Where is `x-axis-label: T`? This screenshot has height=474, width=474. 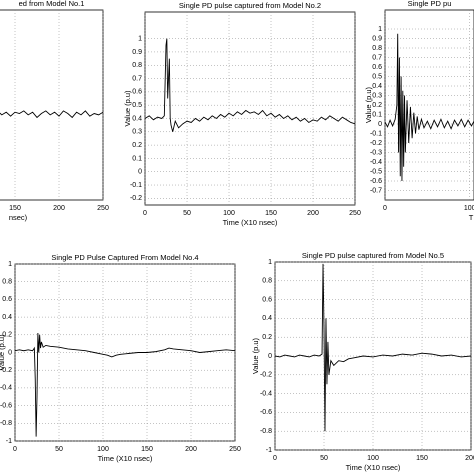
x-axis-label: T is located at coordinates (471, 217).